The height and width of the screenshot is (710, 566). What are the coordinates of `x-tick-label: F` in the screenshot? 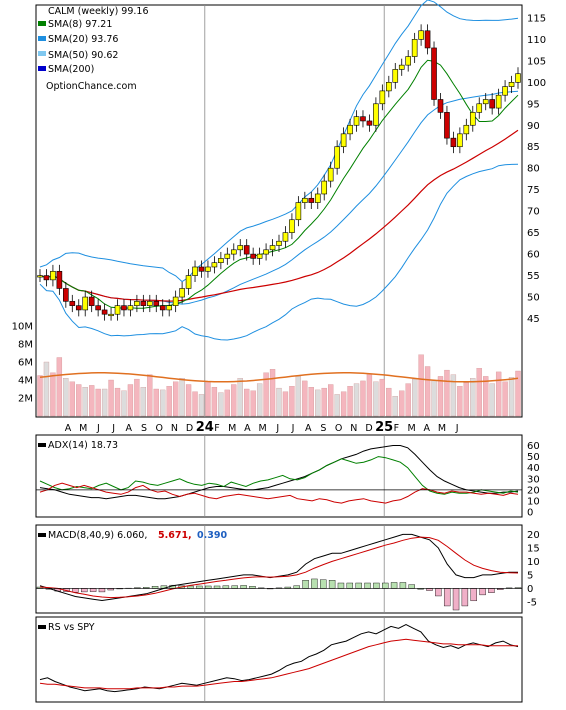 It's located at (216, 428).